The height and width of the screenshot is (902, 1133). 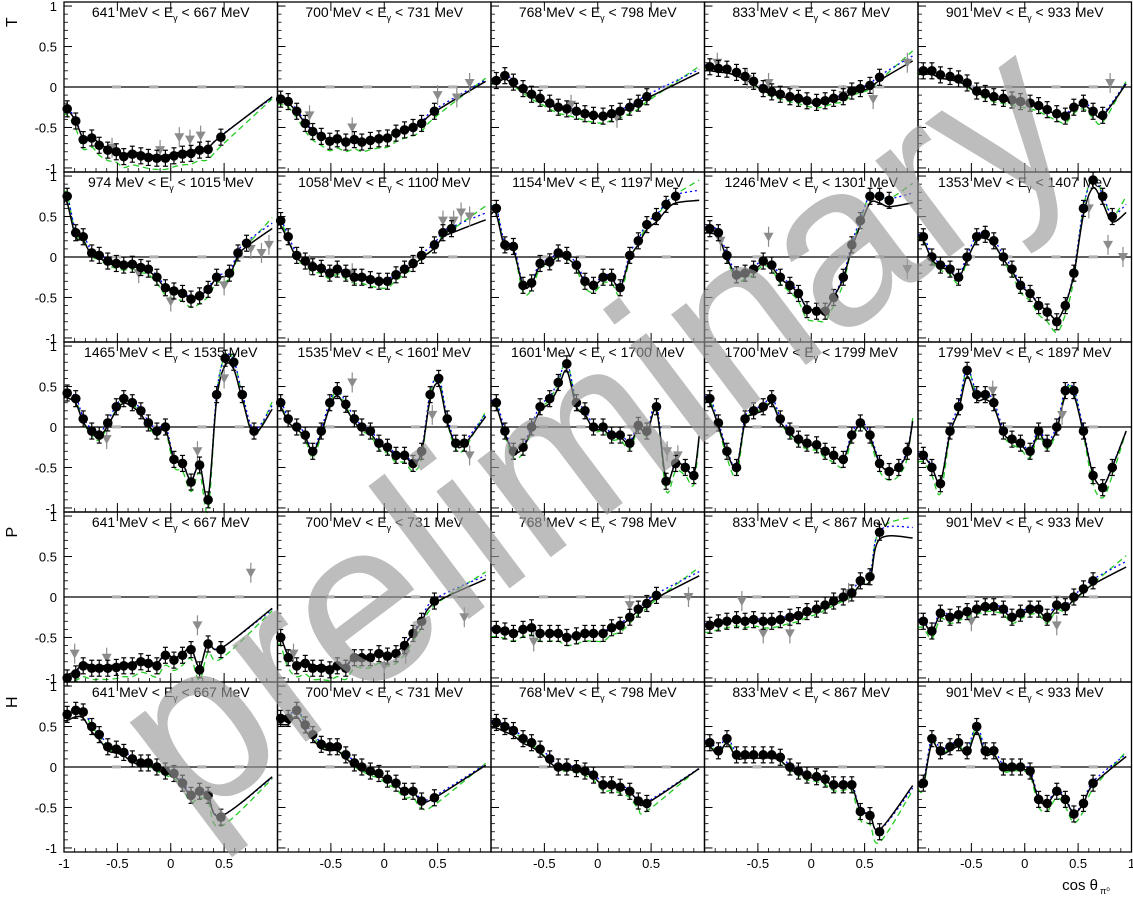 I want to click on panel-title-suffix: < 867 MeV, so click(x=854, y=12).